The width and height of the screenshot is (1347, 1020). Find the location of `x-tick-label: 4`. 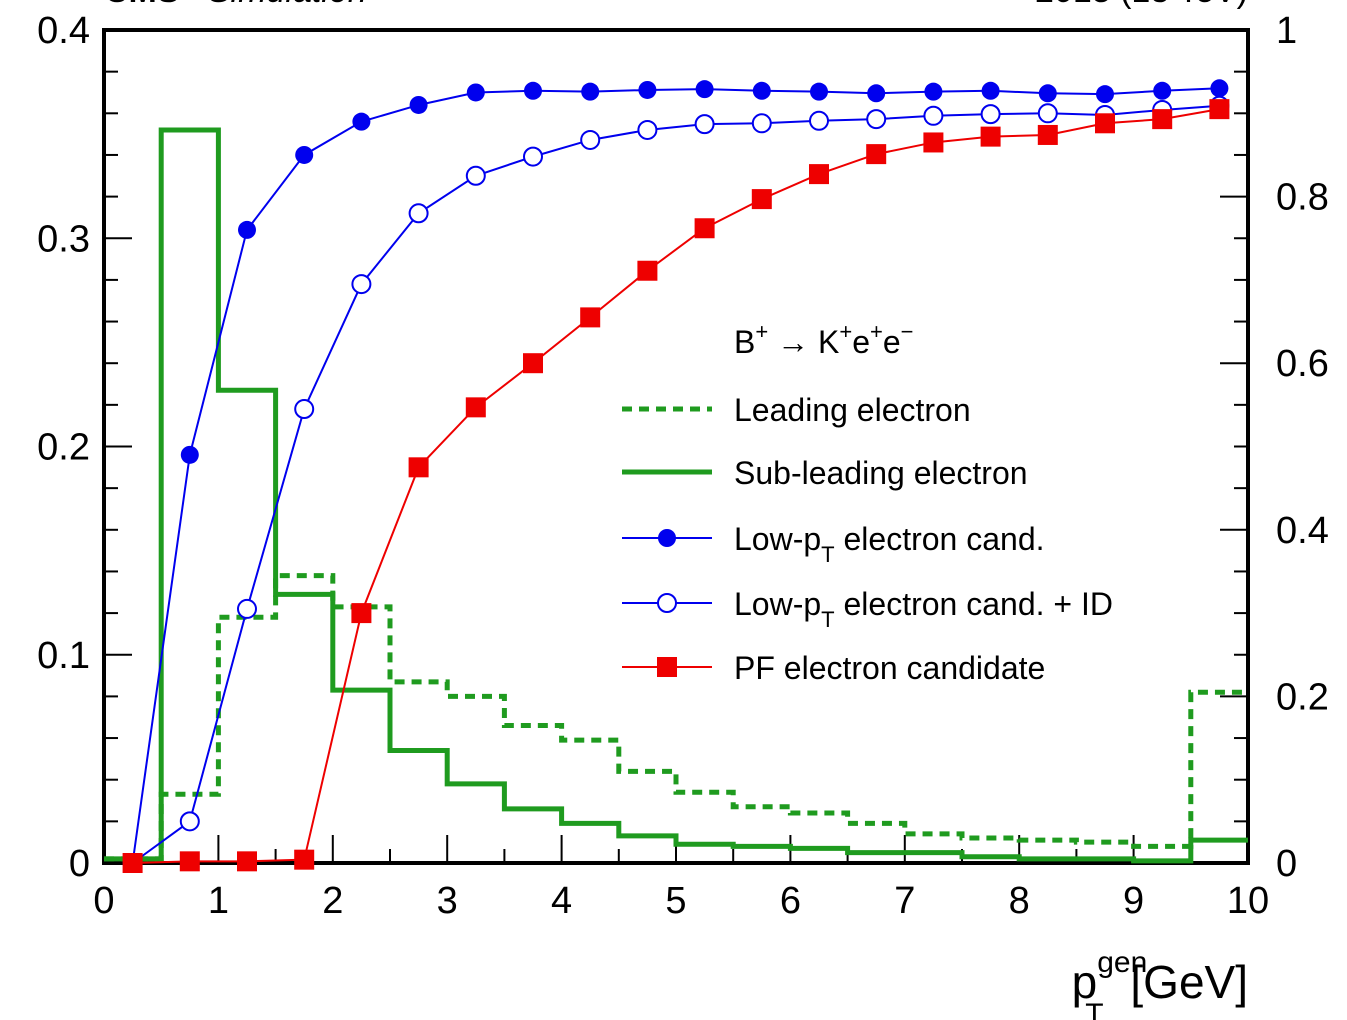

x-tick-label: 4 is located at coordinates (561, 901).